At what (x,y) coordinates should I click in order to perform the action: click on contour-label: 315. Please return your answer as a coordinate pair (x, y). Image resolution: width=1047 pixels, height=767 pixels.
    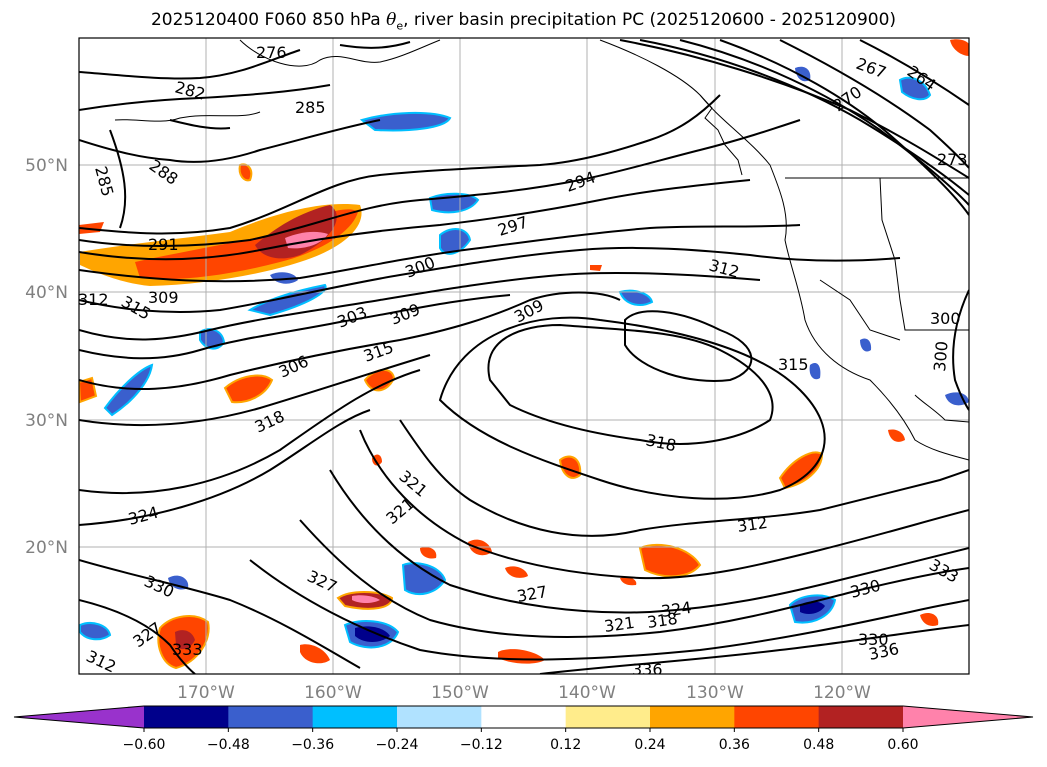
    Looking at the image, I should click on (793, 364).